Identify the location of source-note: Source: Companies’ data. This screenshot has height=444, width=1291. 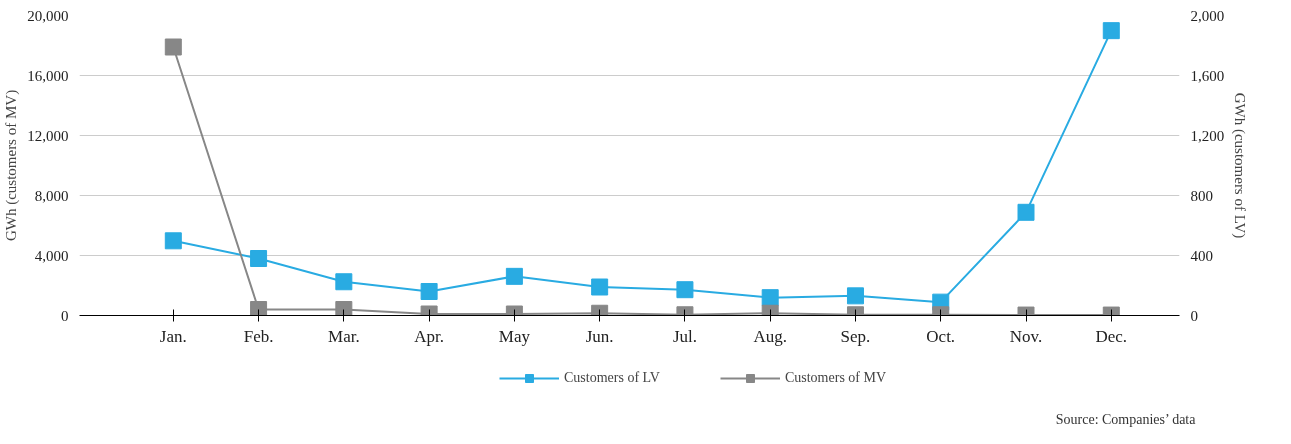
(1126, 419).